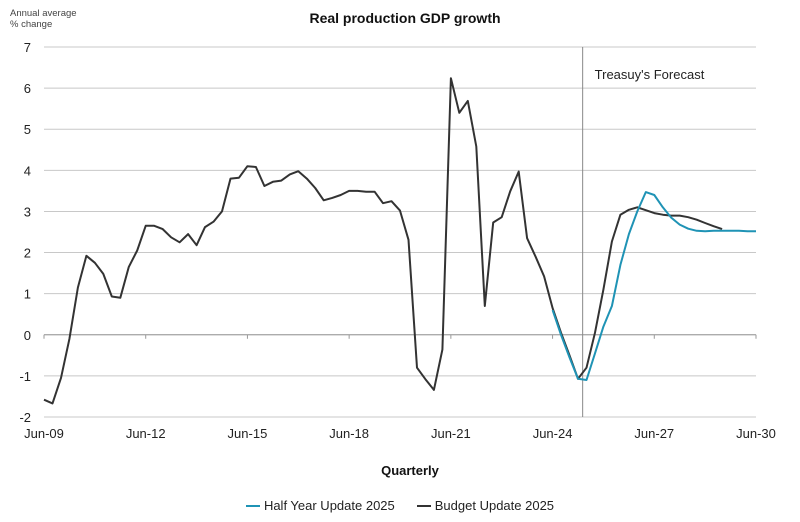 This screenshot has width=800, height=522. Describe the element at coordinates (349, 433) in the screenshot. I see `x-tick-label: Jun-18` at that location.